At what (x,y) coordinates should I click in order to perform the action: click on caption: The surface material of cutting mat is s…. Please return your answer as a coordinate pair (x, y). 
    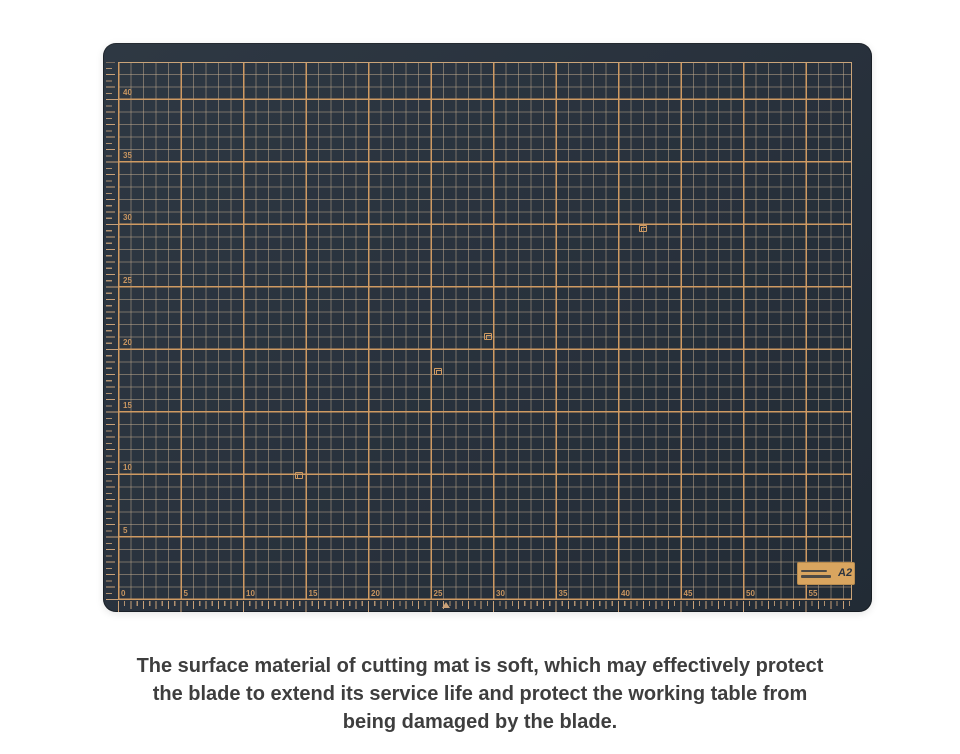
    Looking at the image, I should click on (480, 694).